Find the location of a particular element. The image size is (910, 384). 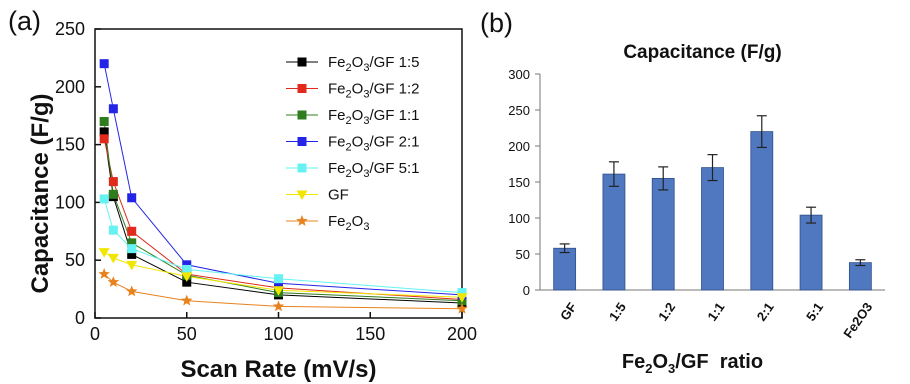

y-tick-label: 200 is located at coordinates (70, 87).